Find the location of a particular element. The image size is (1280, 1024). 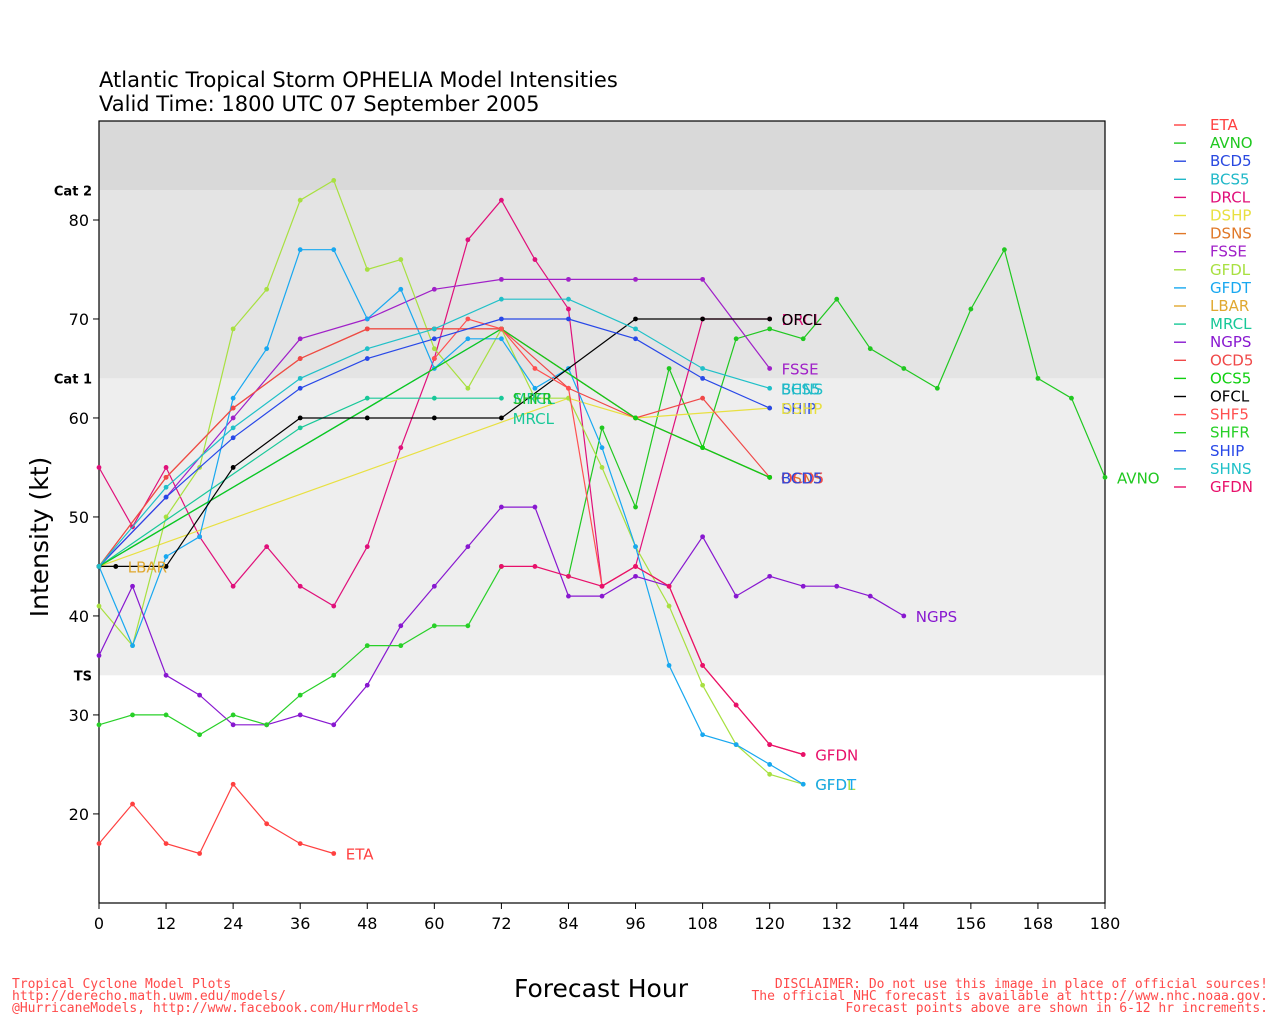

legend-entry-dsns: DSNS is located at coordinates (1231, 234).